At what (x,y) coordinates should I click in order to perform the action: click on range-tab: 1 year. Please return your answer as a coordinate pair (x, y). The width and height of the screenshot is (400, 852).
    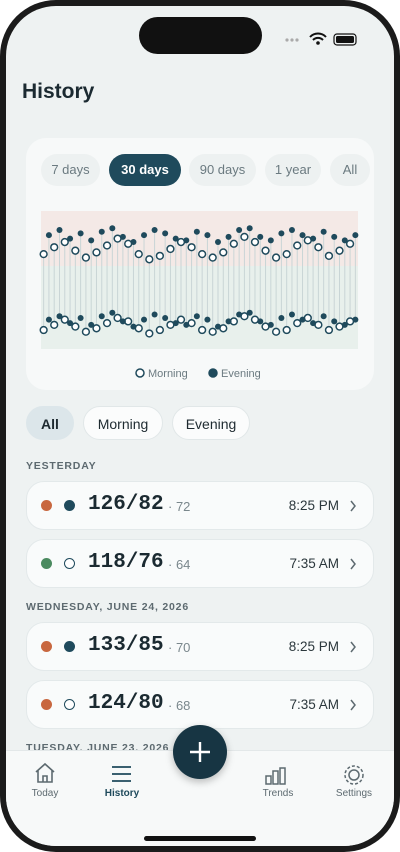
    Looking at the image, I should click on (293, 170).